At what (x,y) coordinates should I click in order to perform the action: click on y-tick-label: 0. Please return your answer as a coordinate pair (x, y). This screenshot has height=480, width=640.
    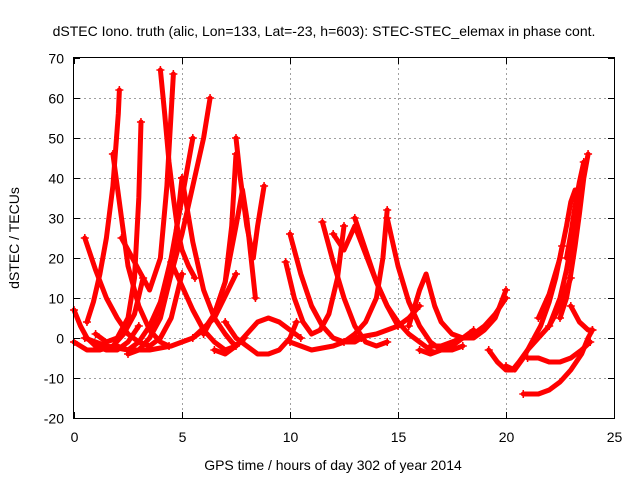
    Looking at the image, I should click on (60, 339).